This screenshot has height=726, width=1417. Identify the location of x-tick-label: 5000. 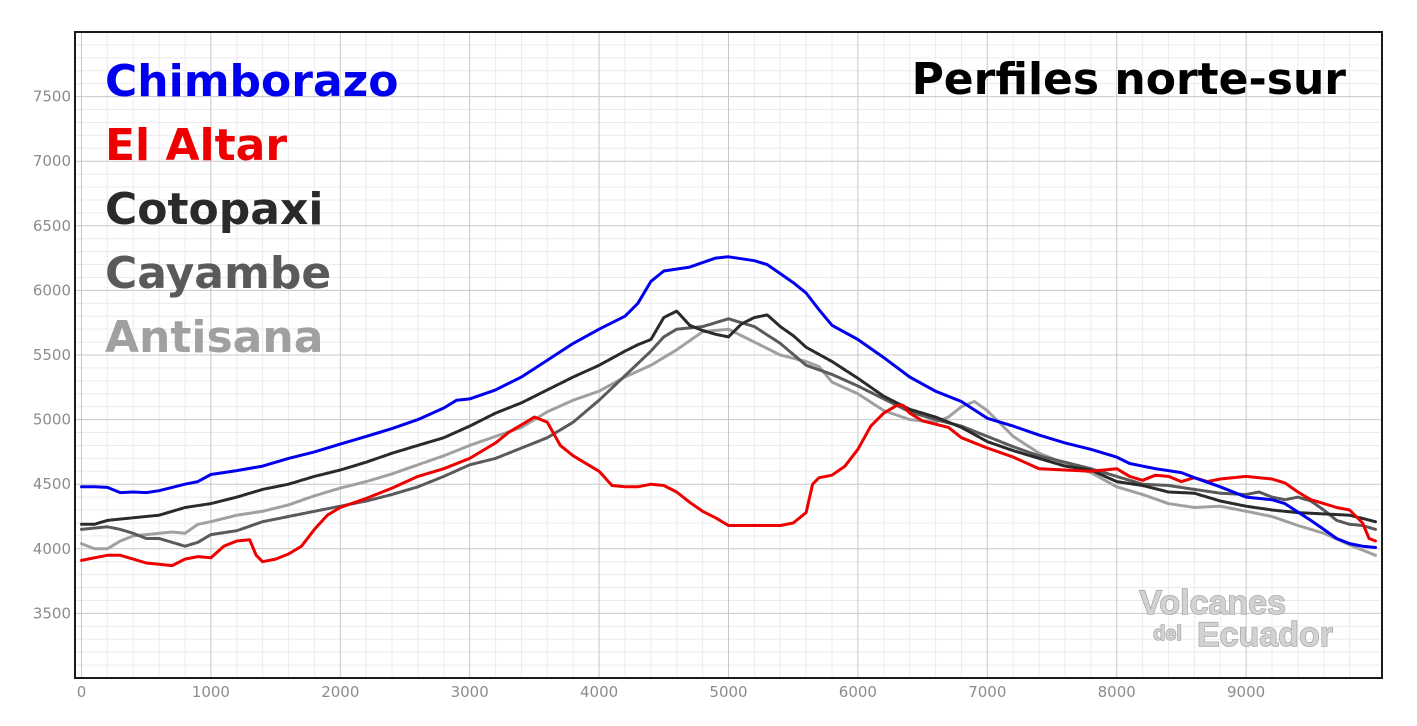
(728, 692).